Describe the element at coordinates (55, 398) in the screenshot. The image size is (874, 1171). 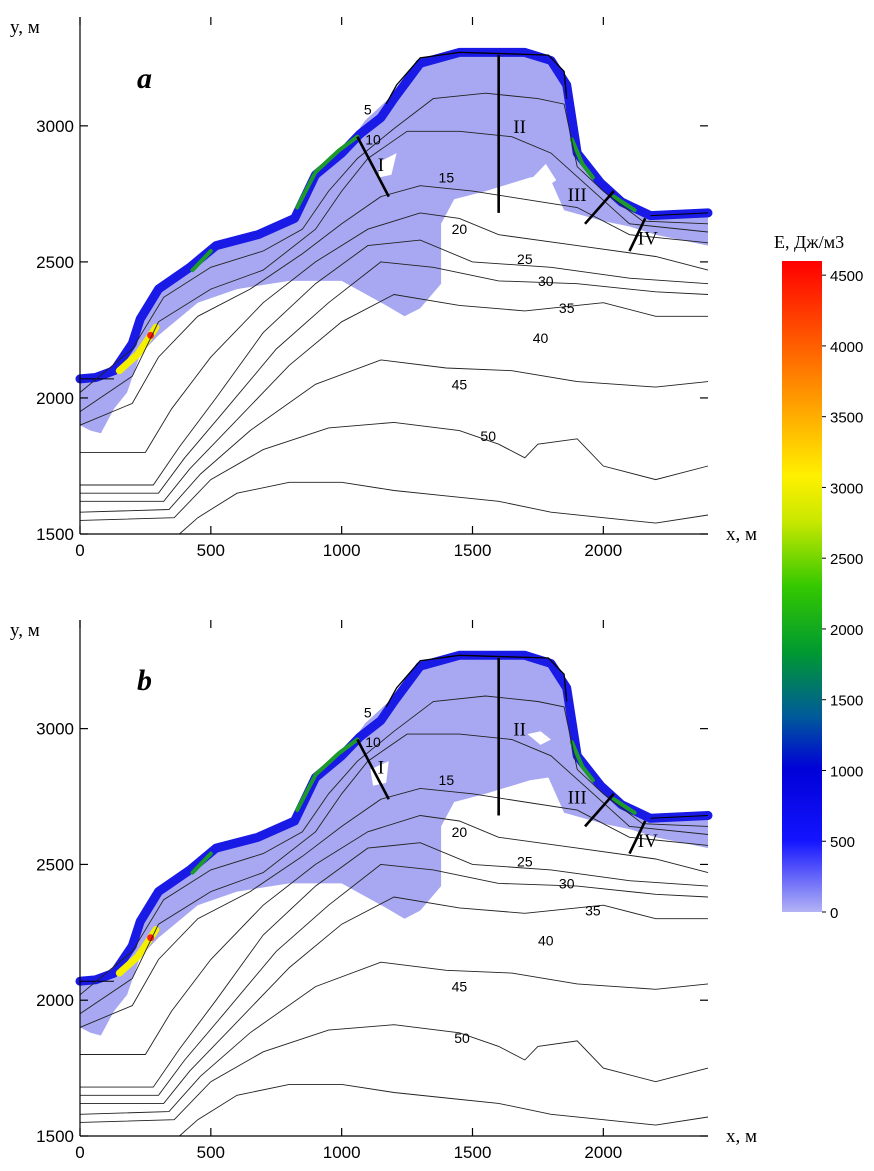
I see `y-tick-label: 2000` at that location.